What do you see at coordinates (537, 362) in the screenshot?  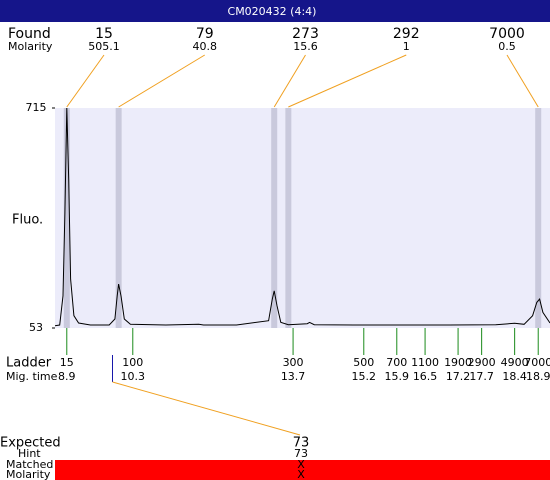 I see `ladder-size: 7000` at bounding box center [537, 362].